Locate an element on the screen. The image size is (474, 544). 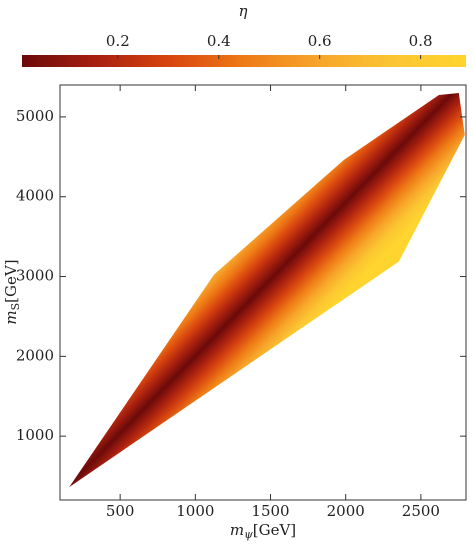
x-tick-label: 1500 is located at coordinates (270, 511).